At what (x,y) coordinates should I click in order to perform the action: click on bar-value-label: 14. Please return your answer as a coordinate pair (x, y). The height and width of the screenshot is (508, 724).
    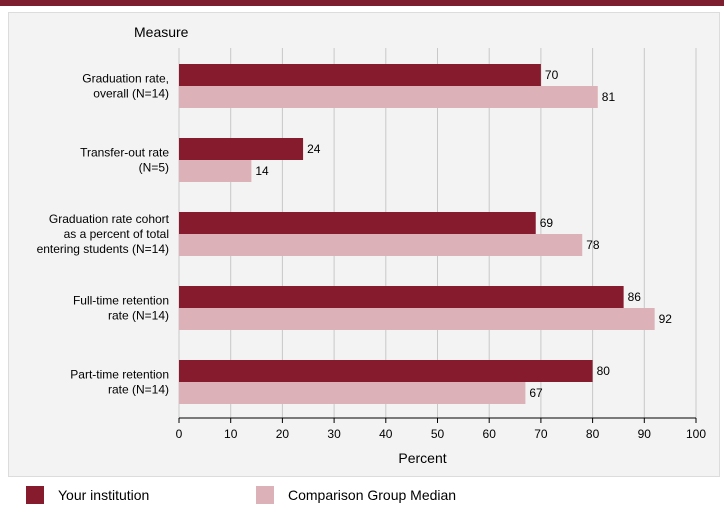
    Looking at the image, I should click on (262, 171).